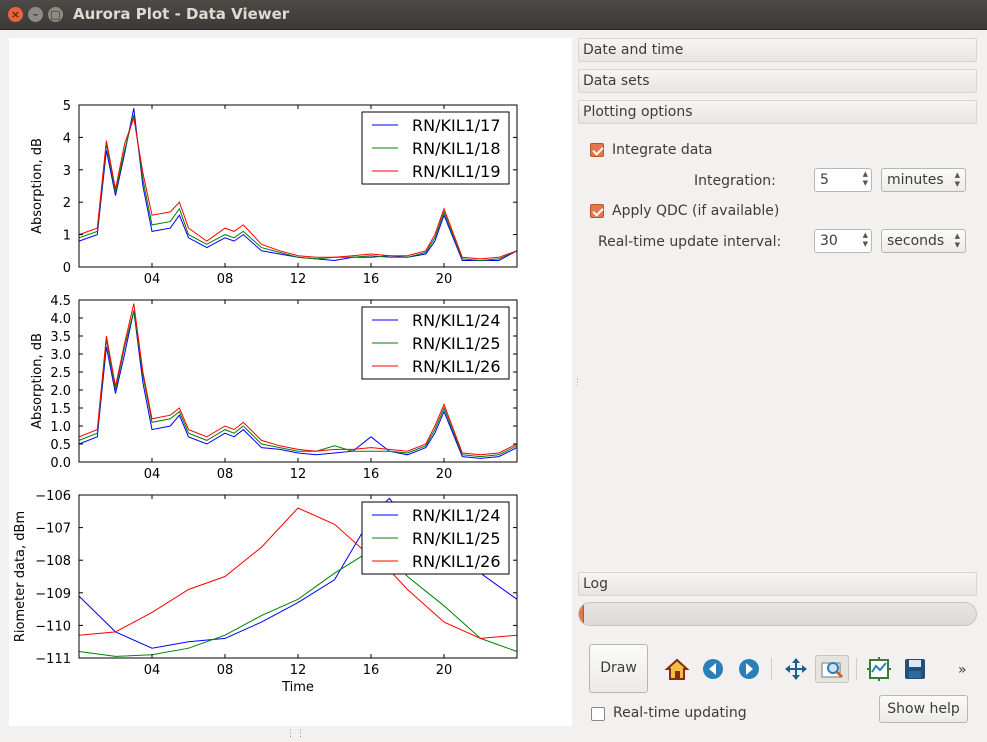 Image resolution: width=987 pixels, height=742 pixels. Describe the element at coordinates (923, 180) in the screenshot. I see `integration-unit-select: minutes ▲ ▼` at that location.